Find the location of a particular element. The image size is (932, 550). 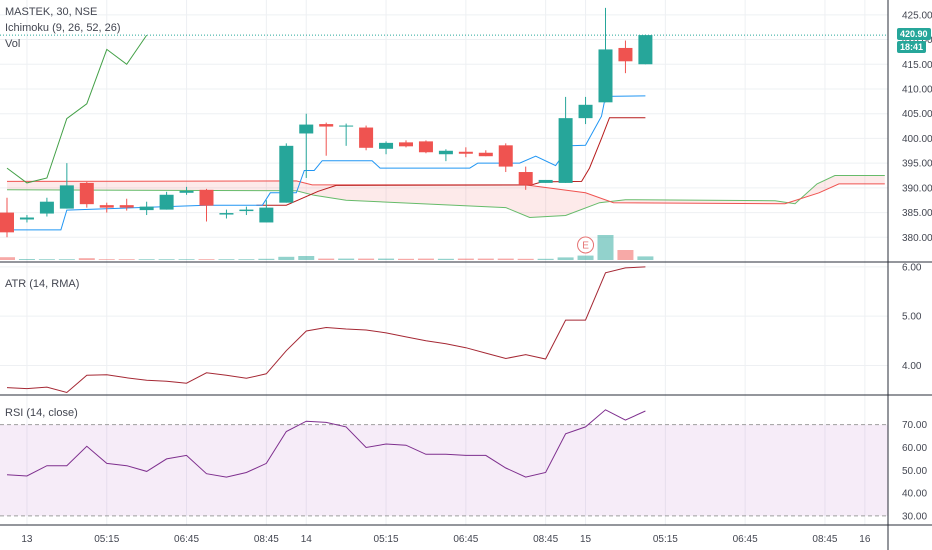

rsi-tick-label: 70.00 is located at coordinates (914, 425).